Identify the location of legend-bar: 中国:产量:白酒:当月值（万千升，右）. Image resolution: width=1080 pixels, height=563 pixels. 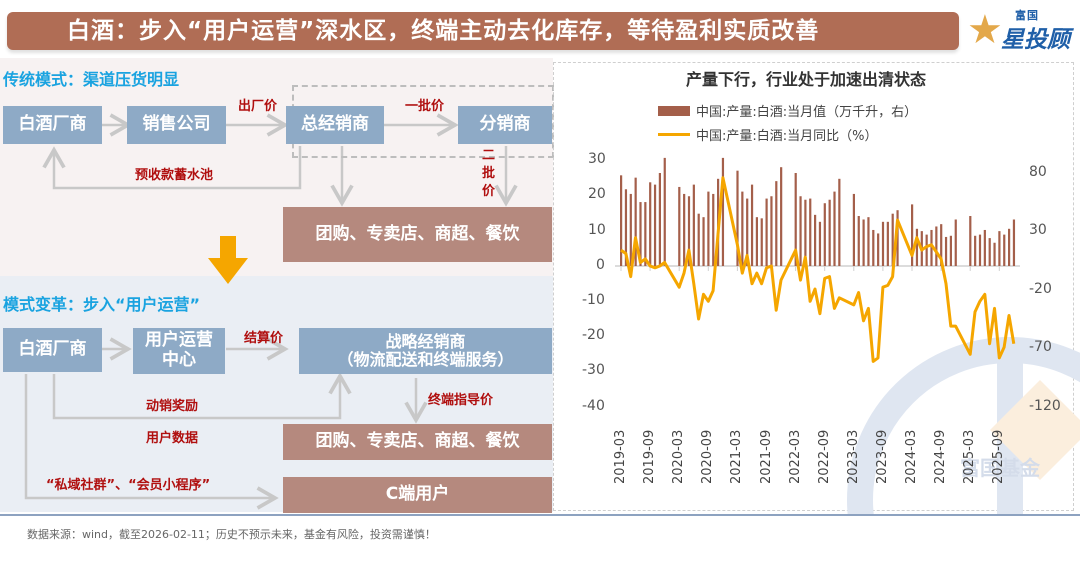
(787, 110).